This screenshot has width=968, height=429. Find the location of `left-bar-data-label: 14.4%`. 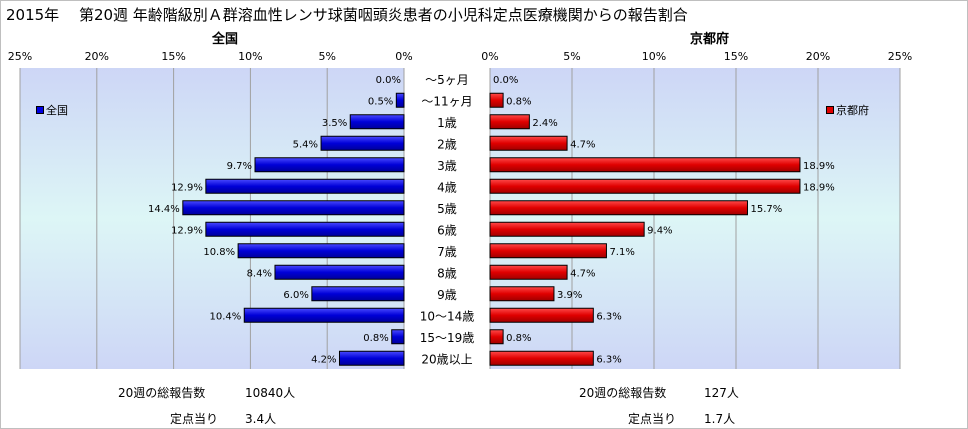

left-bar-data-label: 14.4% is located at coordinates (164, 209).